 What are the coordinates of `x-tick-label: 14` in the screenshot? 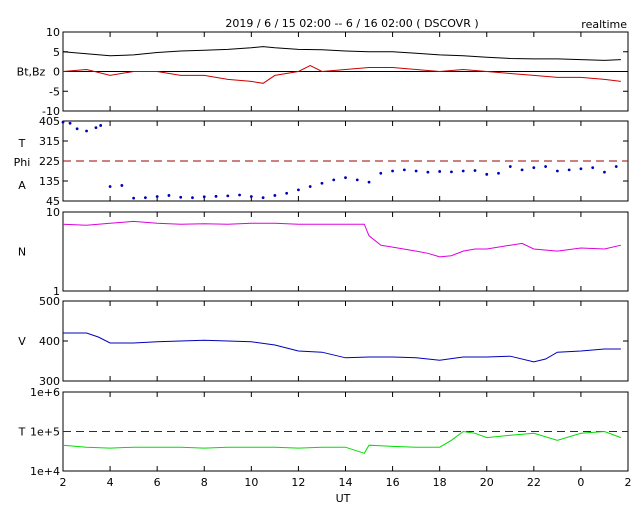 It's located at (346, 482).